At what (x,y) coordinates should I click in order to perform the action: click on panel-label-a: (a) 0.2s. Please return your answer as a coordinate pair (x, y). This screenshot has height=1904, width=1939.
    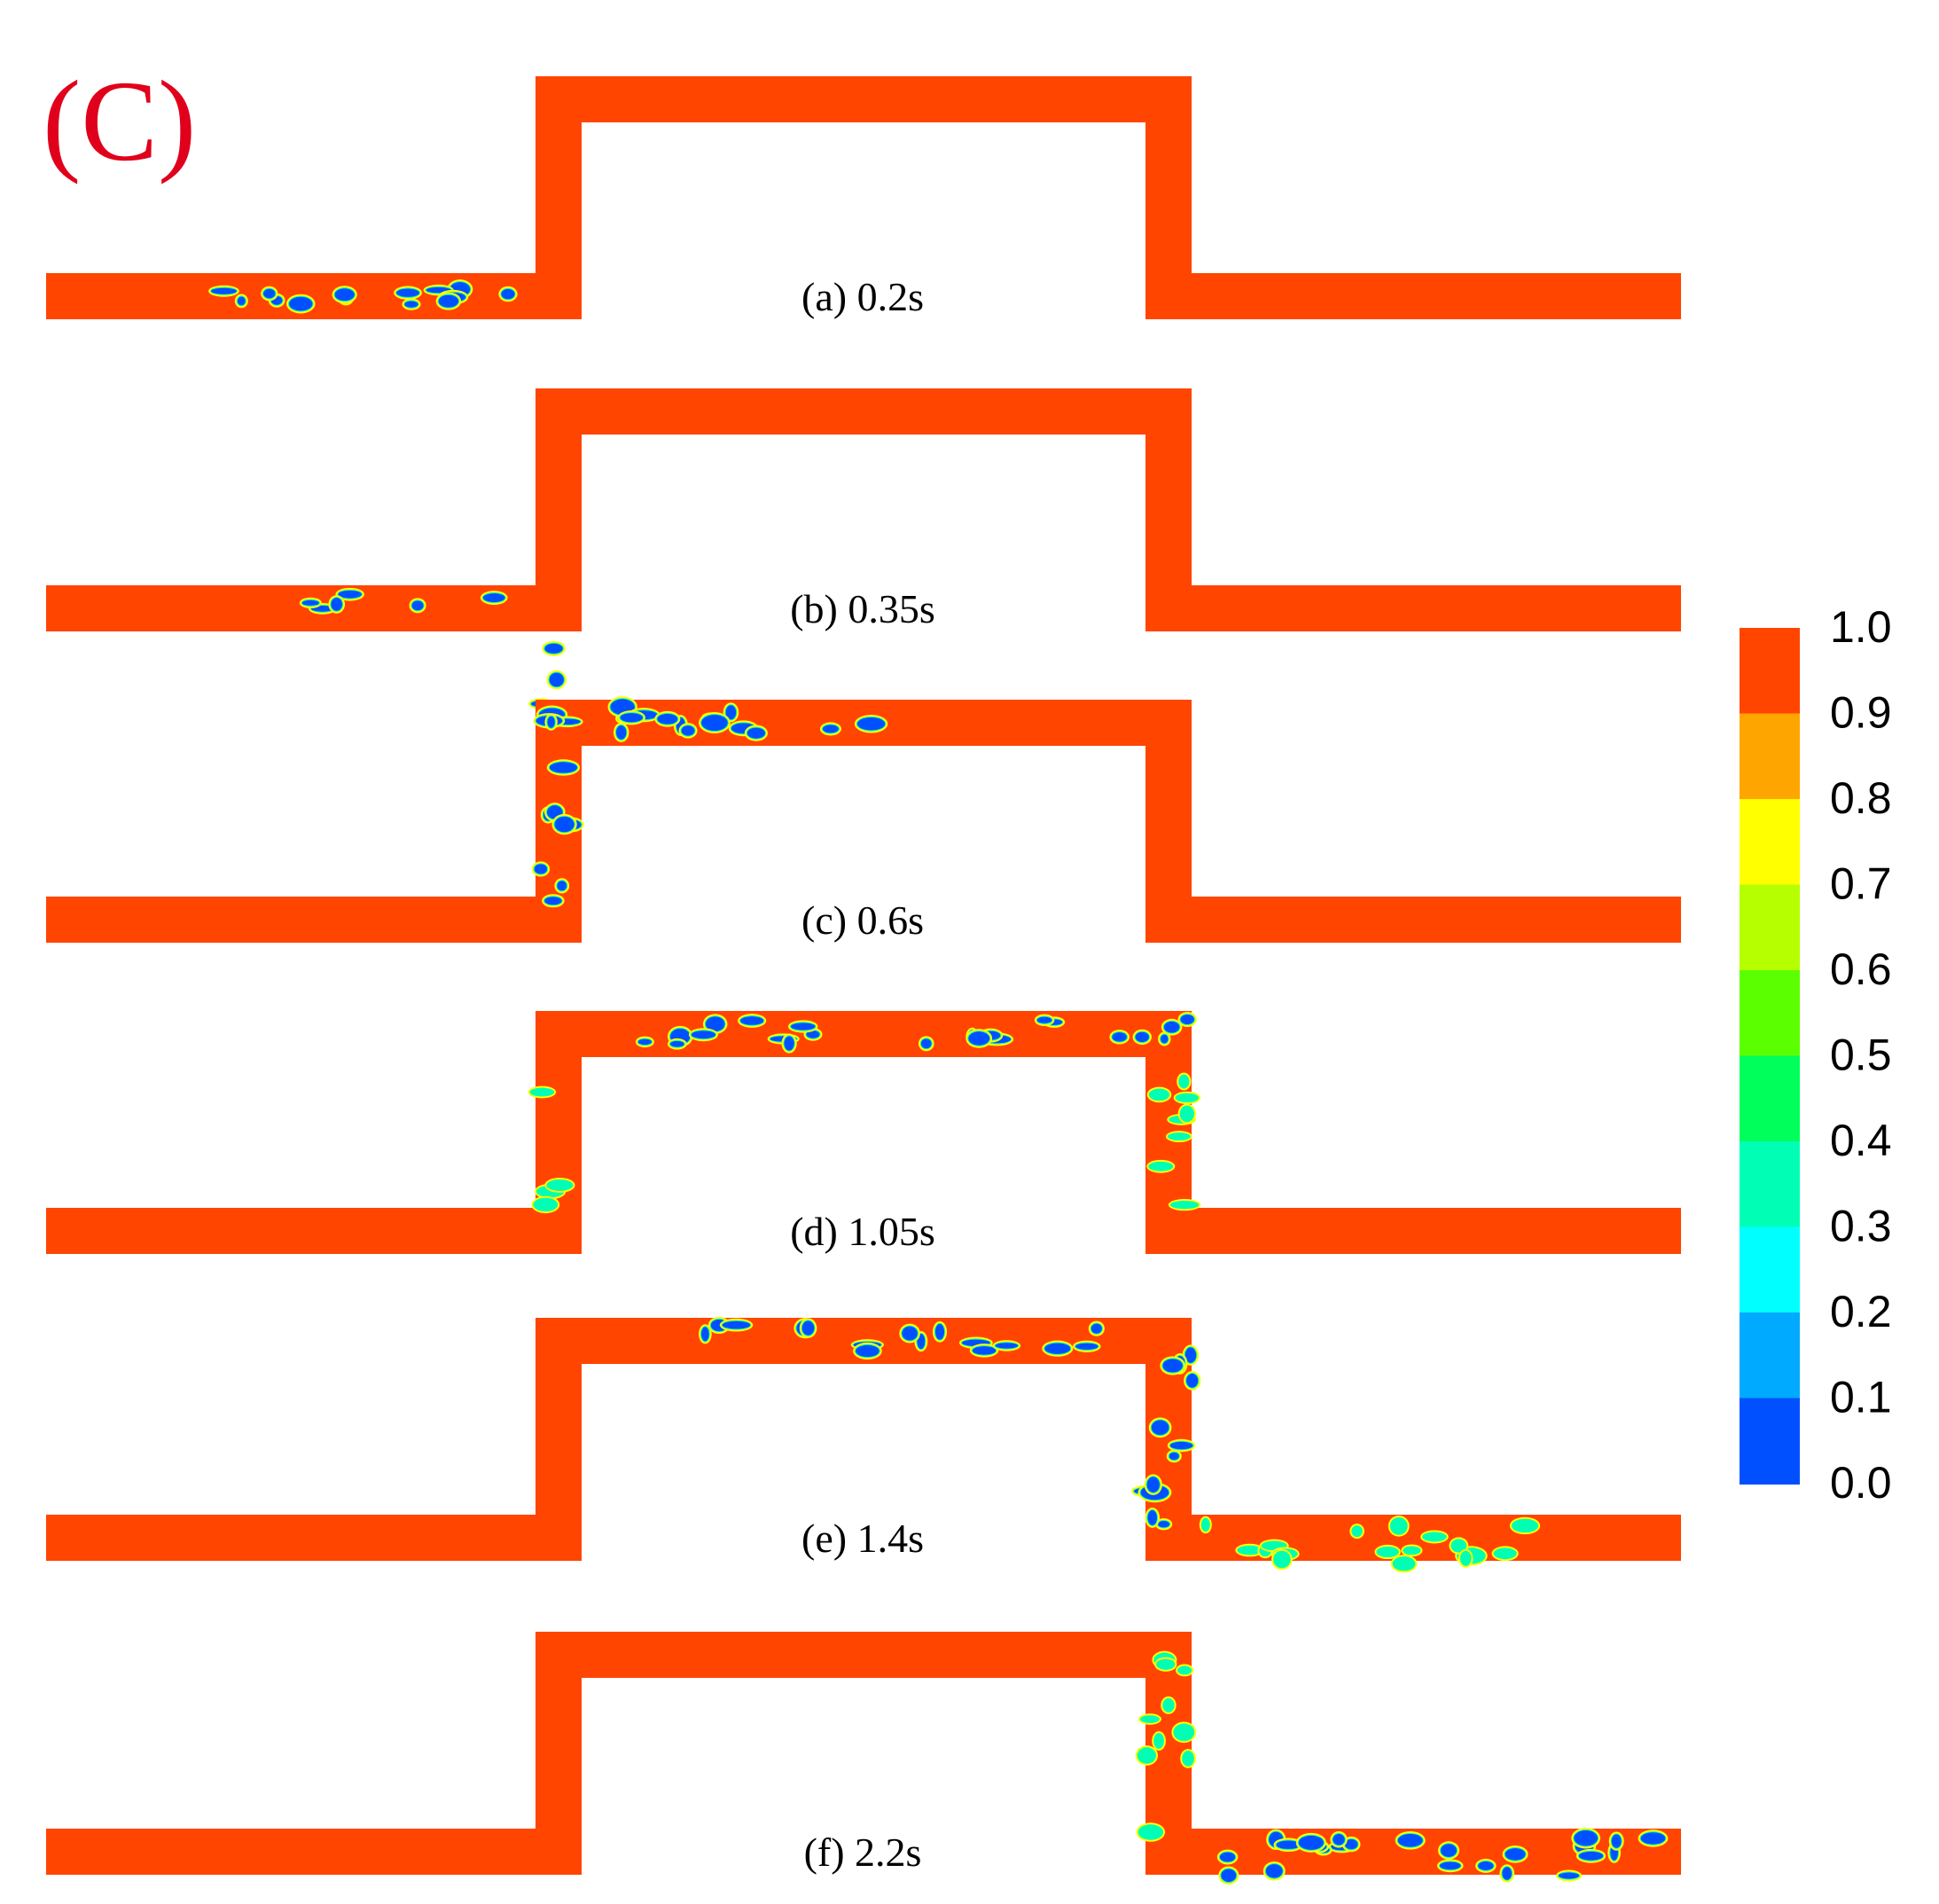
    Looking at the image, I should click on (862, 296).